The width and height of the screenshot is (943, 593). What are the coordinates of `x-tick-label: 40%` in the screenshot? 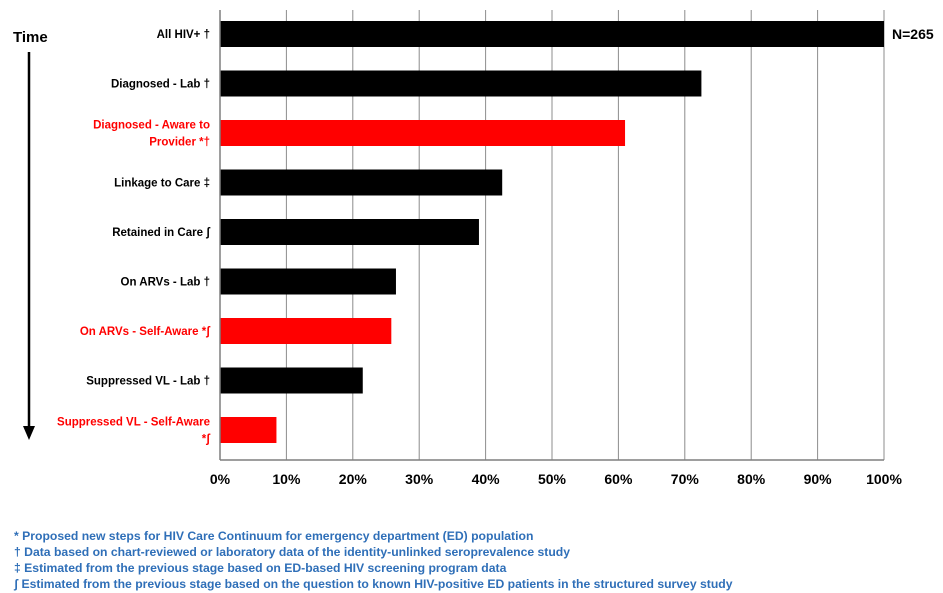 It's located at (486, 479).